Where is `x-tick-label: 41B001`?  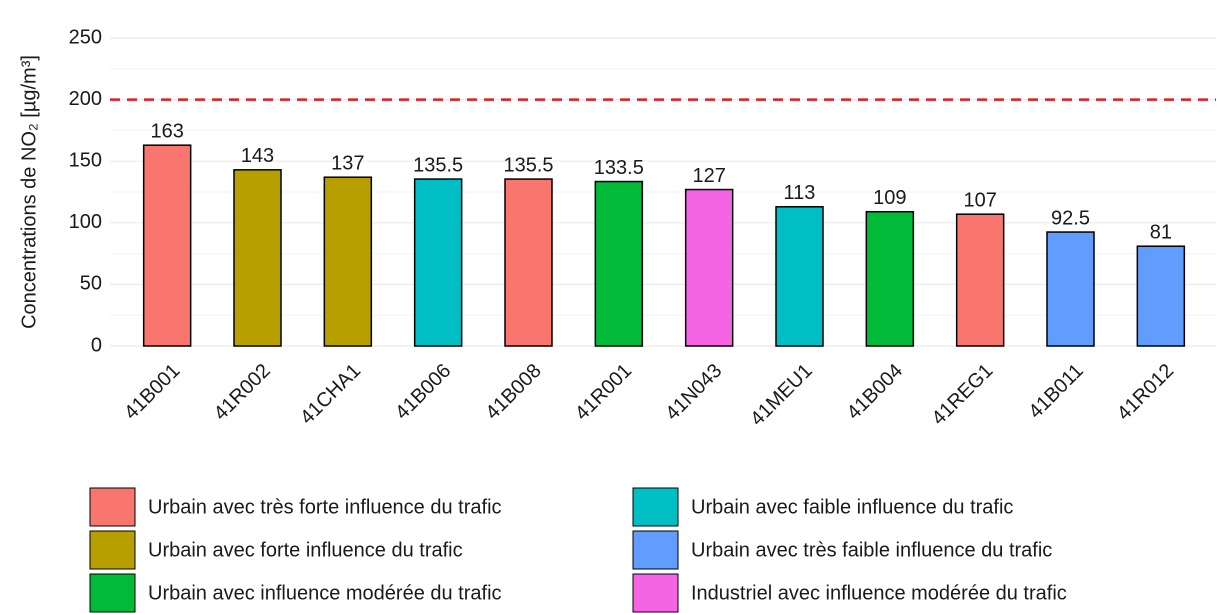
x-tick-label: 41B001 is located at coordinates (152, 392).